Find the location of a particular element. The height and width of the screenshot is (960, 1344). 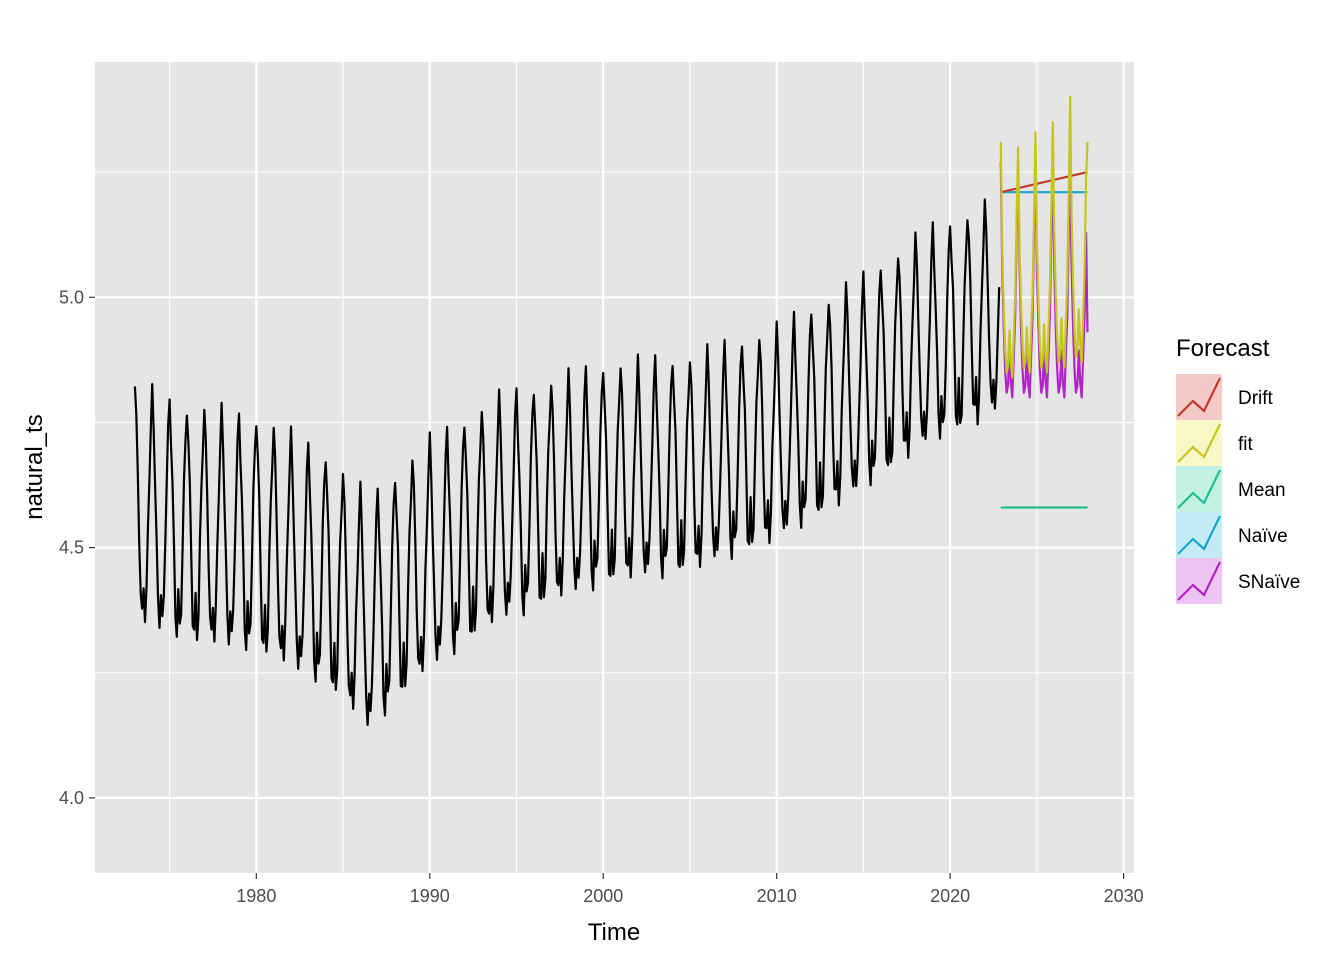

legend-swatch-mean is located at coordinates (1199, 489).